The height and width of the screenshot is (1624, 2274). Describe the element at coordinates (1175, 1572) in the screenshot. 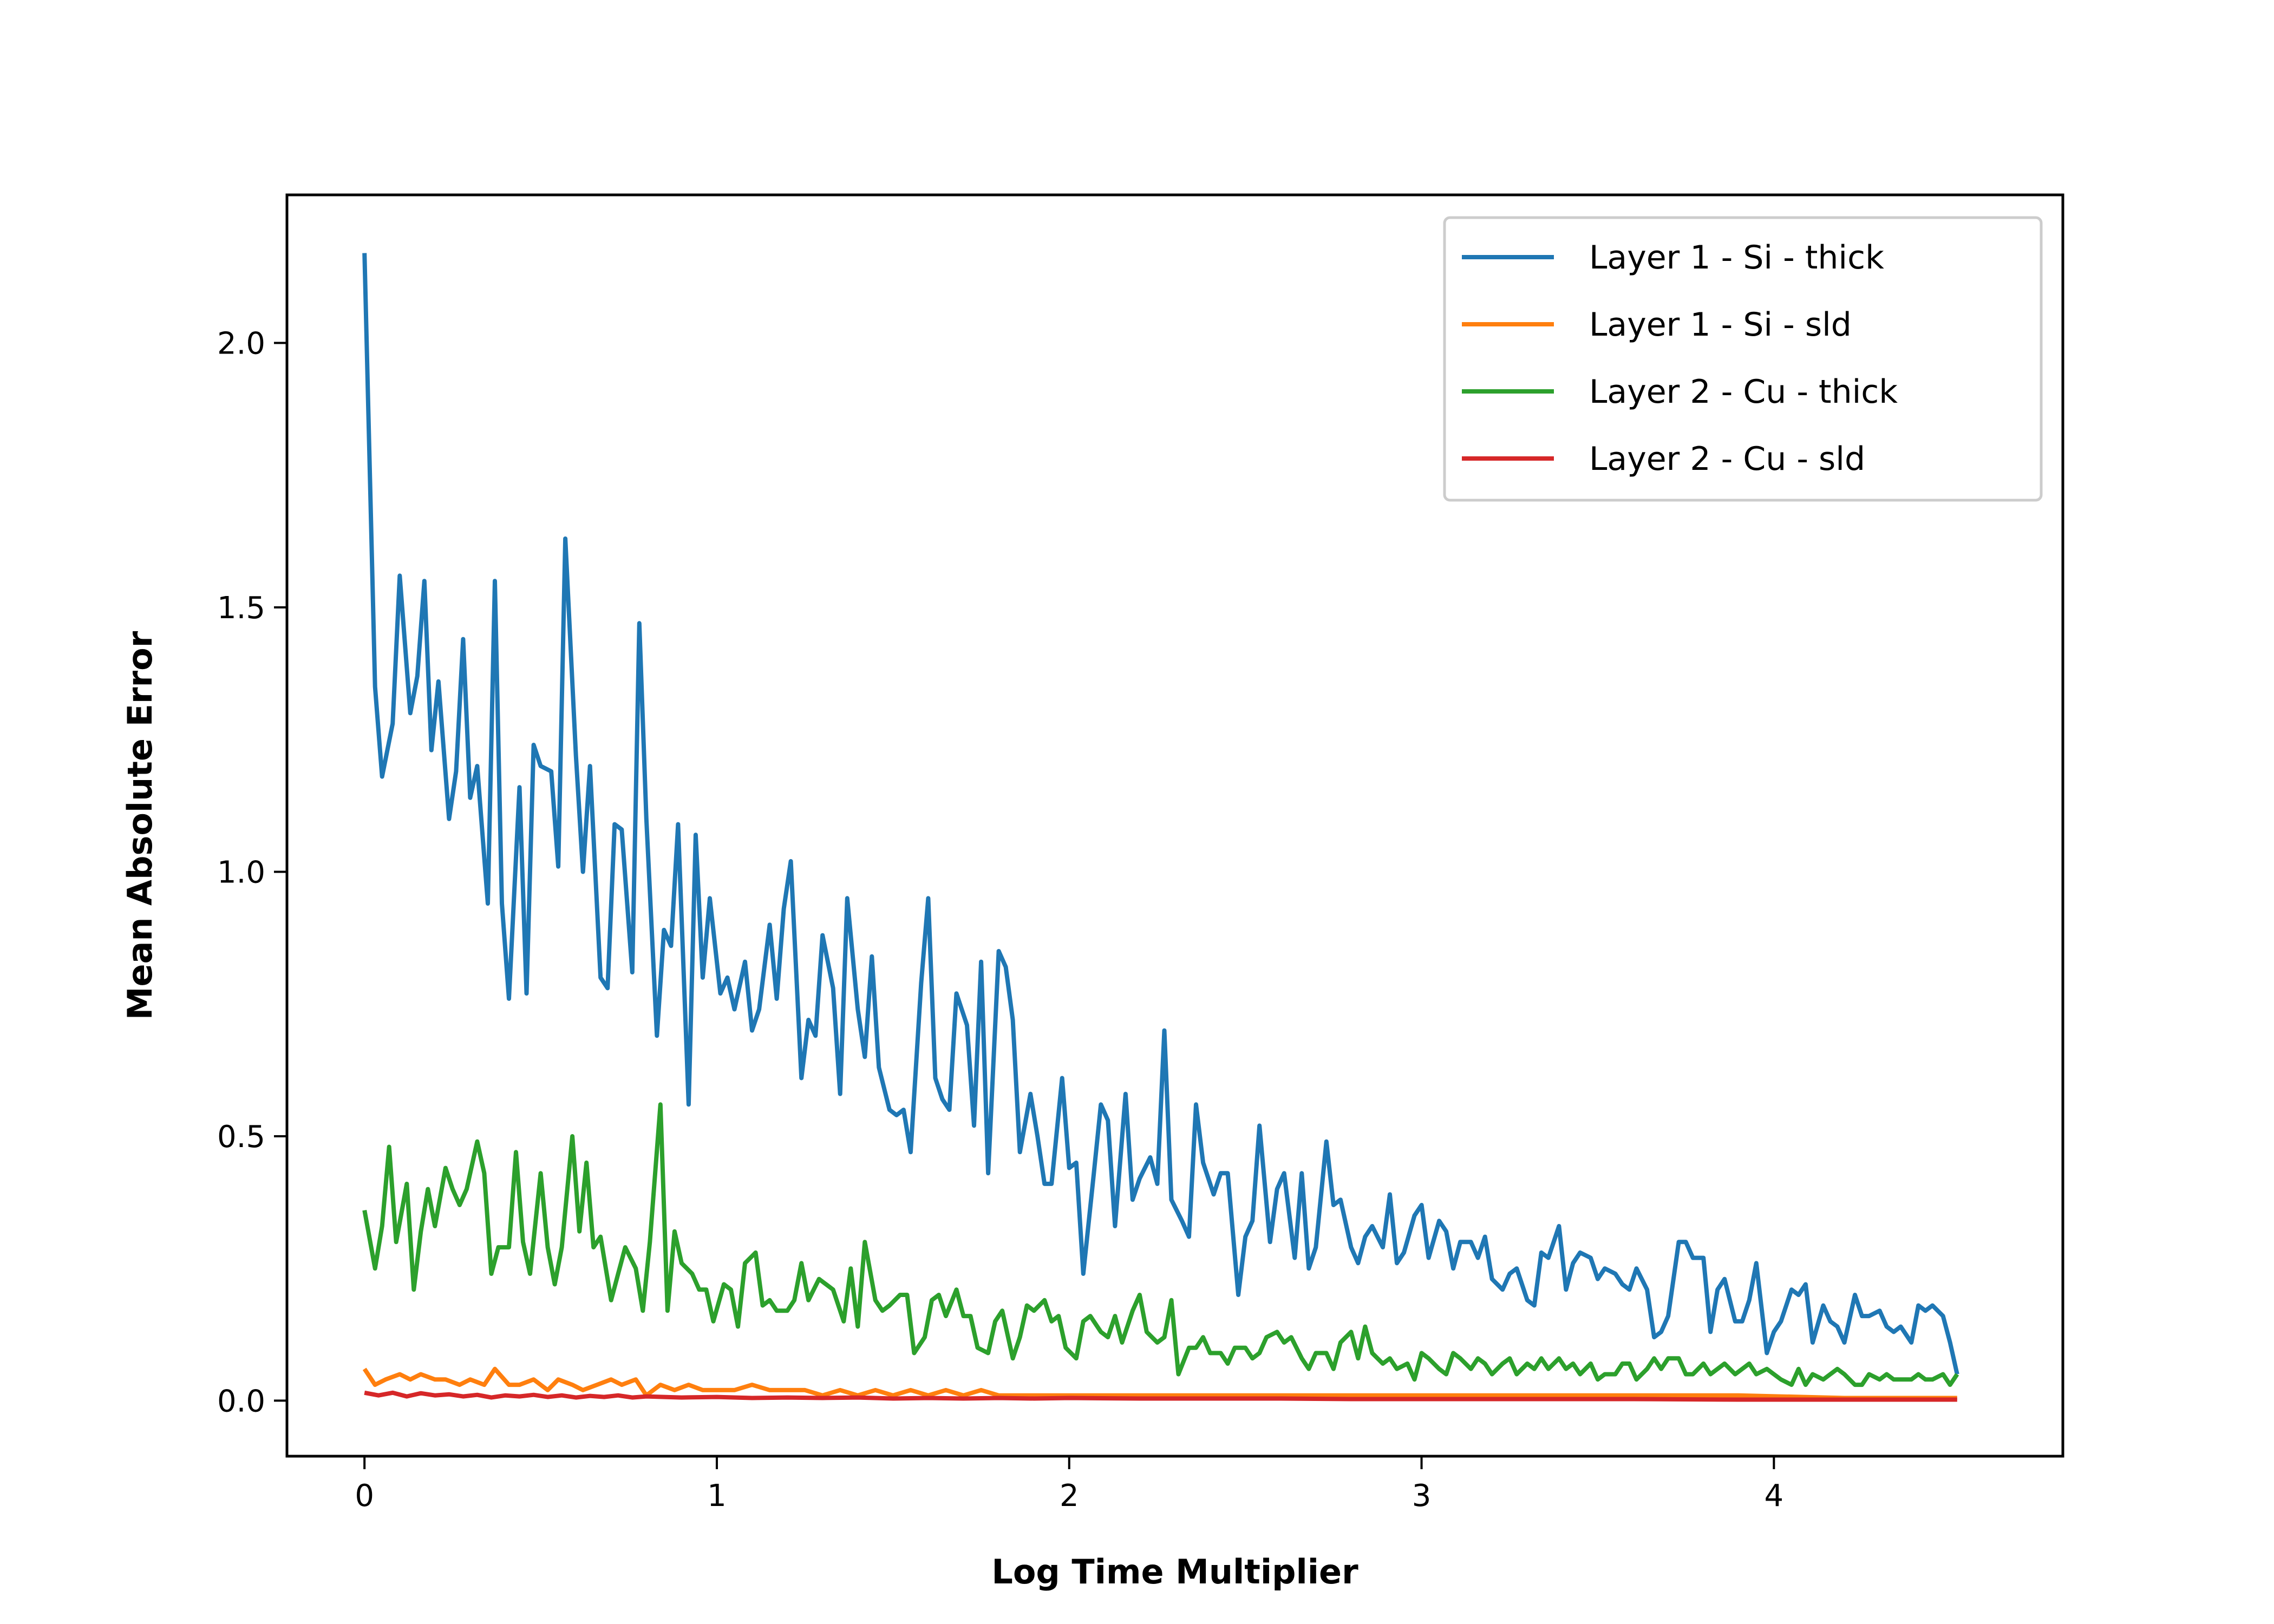

I see `x-axis-label: Log Time Multiplier` at that location.